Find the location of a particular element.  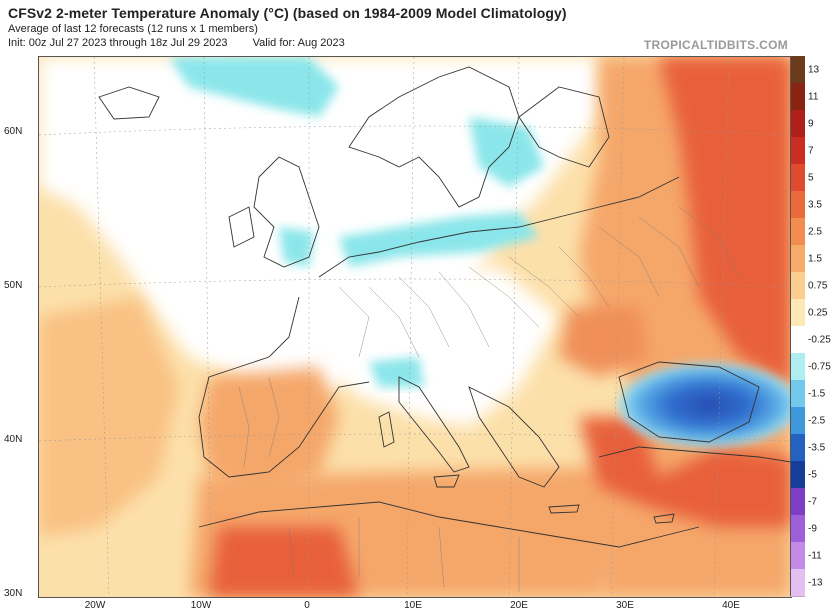

colorbar-label: 0.25 is located at coordinates (818, 312).